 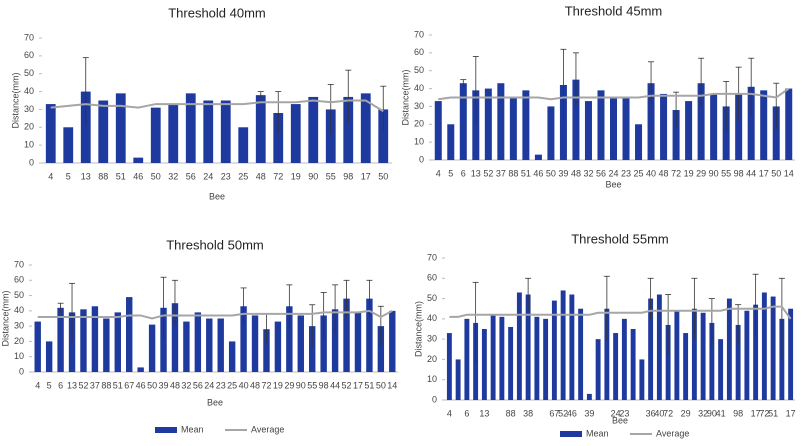 What do you see at coordinates (21, 371) in the screenshot?
I see `y-tick-label: 0` at bounding box center [21, 371].